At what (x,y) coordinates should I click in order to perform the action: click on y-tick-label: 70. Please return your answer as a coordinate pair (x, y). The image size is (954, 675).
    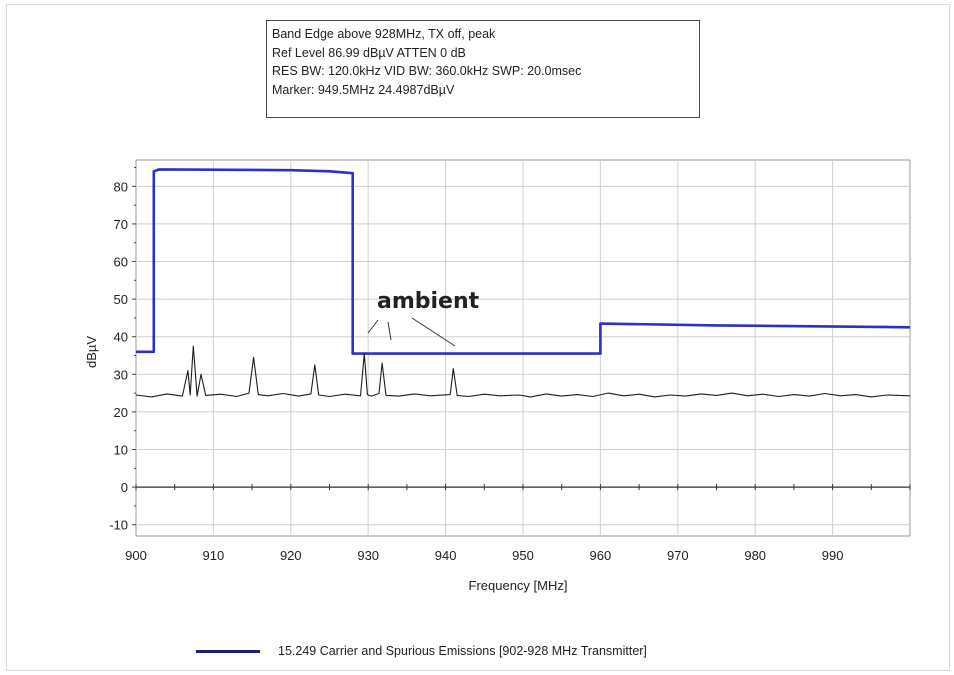
    Looking at the image, I should click on (121, 224).